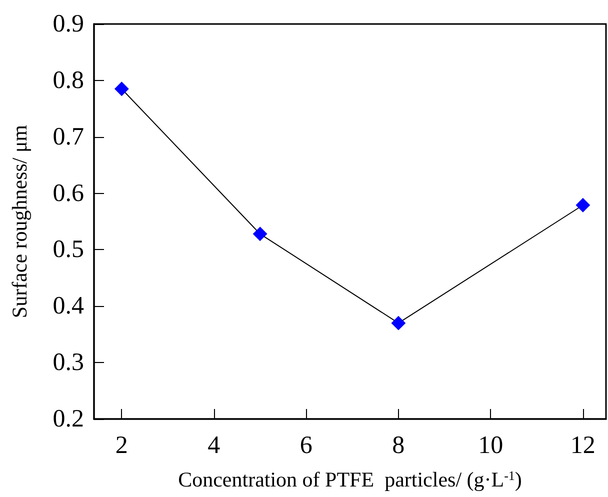  Describe the element at coordinates (398, 445) in the screenshot. I see `x-tick-label: 8` at that location.